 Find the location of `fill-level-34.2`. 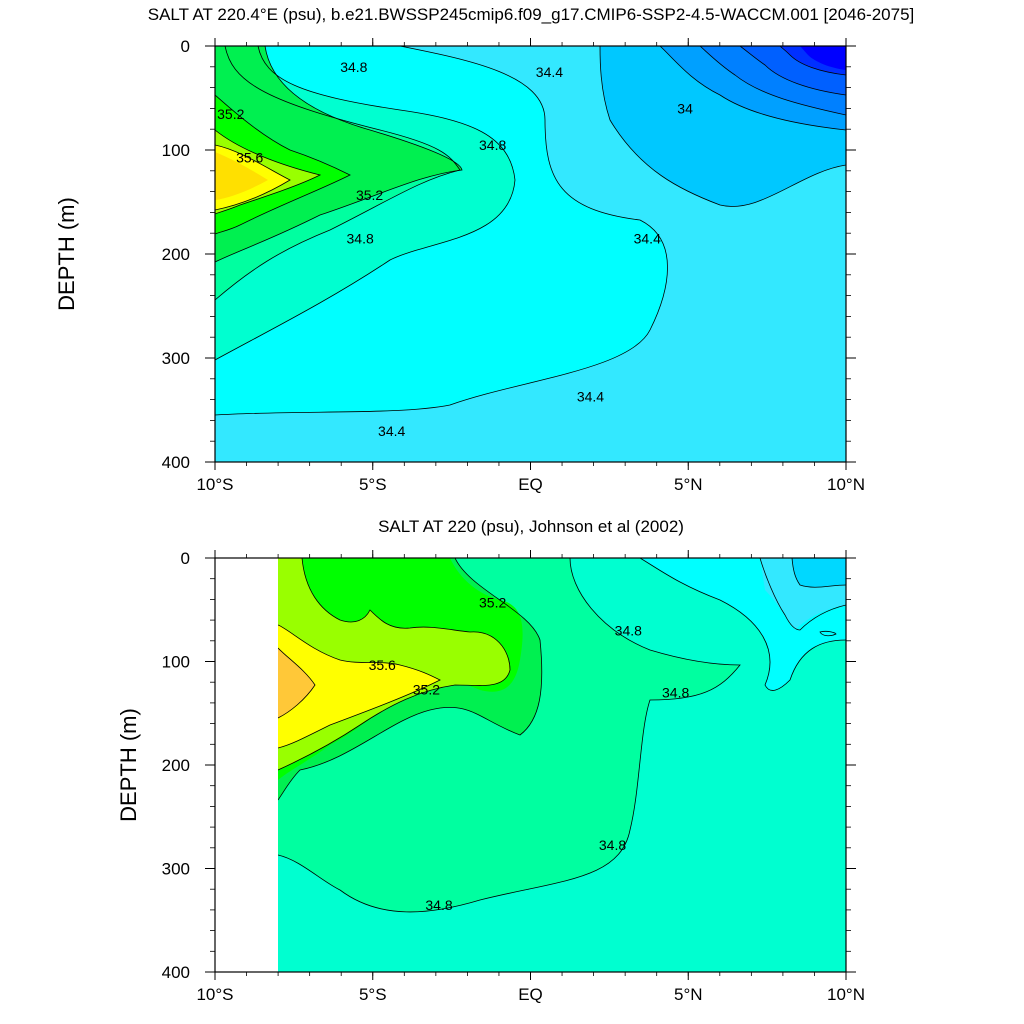

fill-level-34.2 is located at coordinates (819, 573).